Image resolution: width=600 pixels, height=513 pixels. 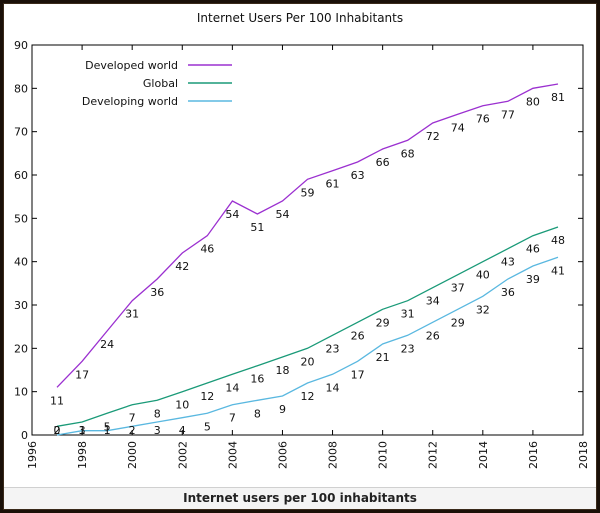 I want to click on data-label: 59, so click(x=308, y=192).